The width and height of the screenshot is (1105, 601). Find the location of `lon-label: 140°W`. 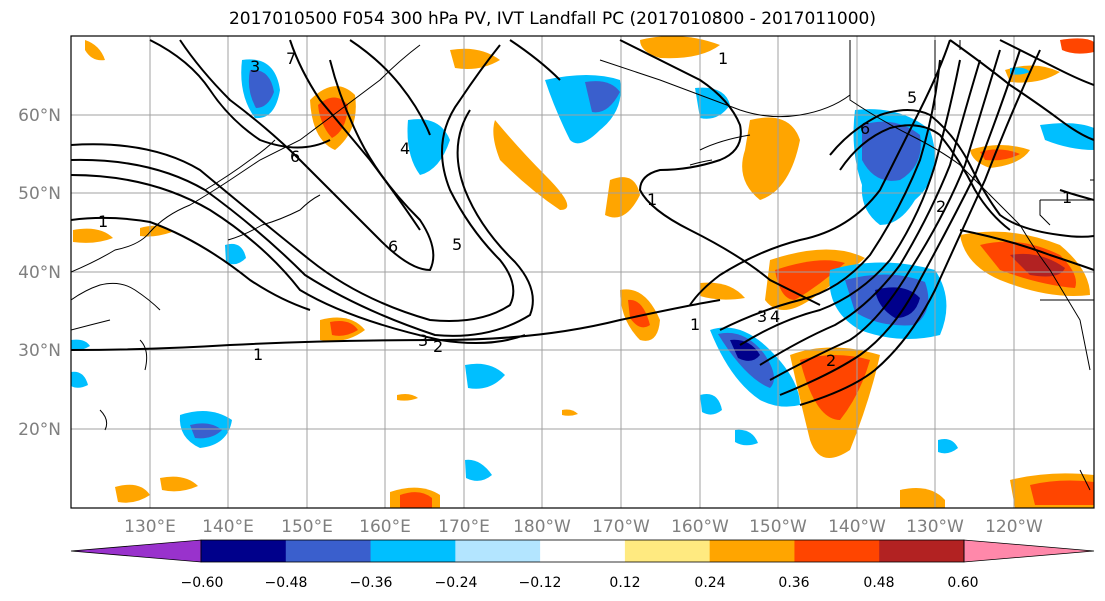

lon-label: 140°W is located at coordinates (857, 527).